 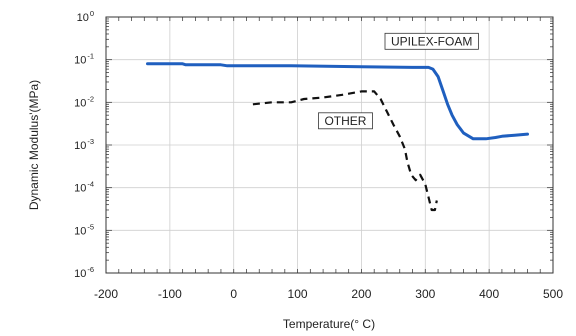 I want to click on annotation-other: OTHER, so click(x=345, y=121).